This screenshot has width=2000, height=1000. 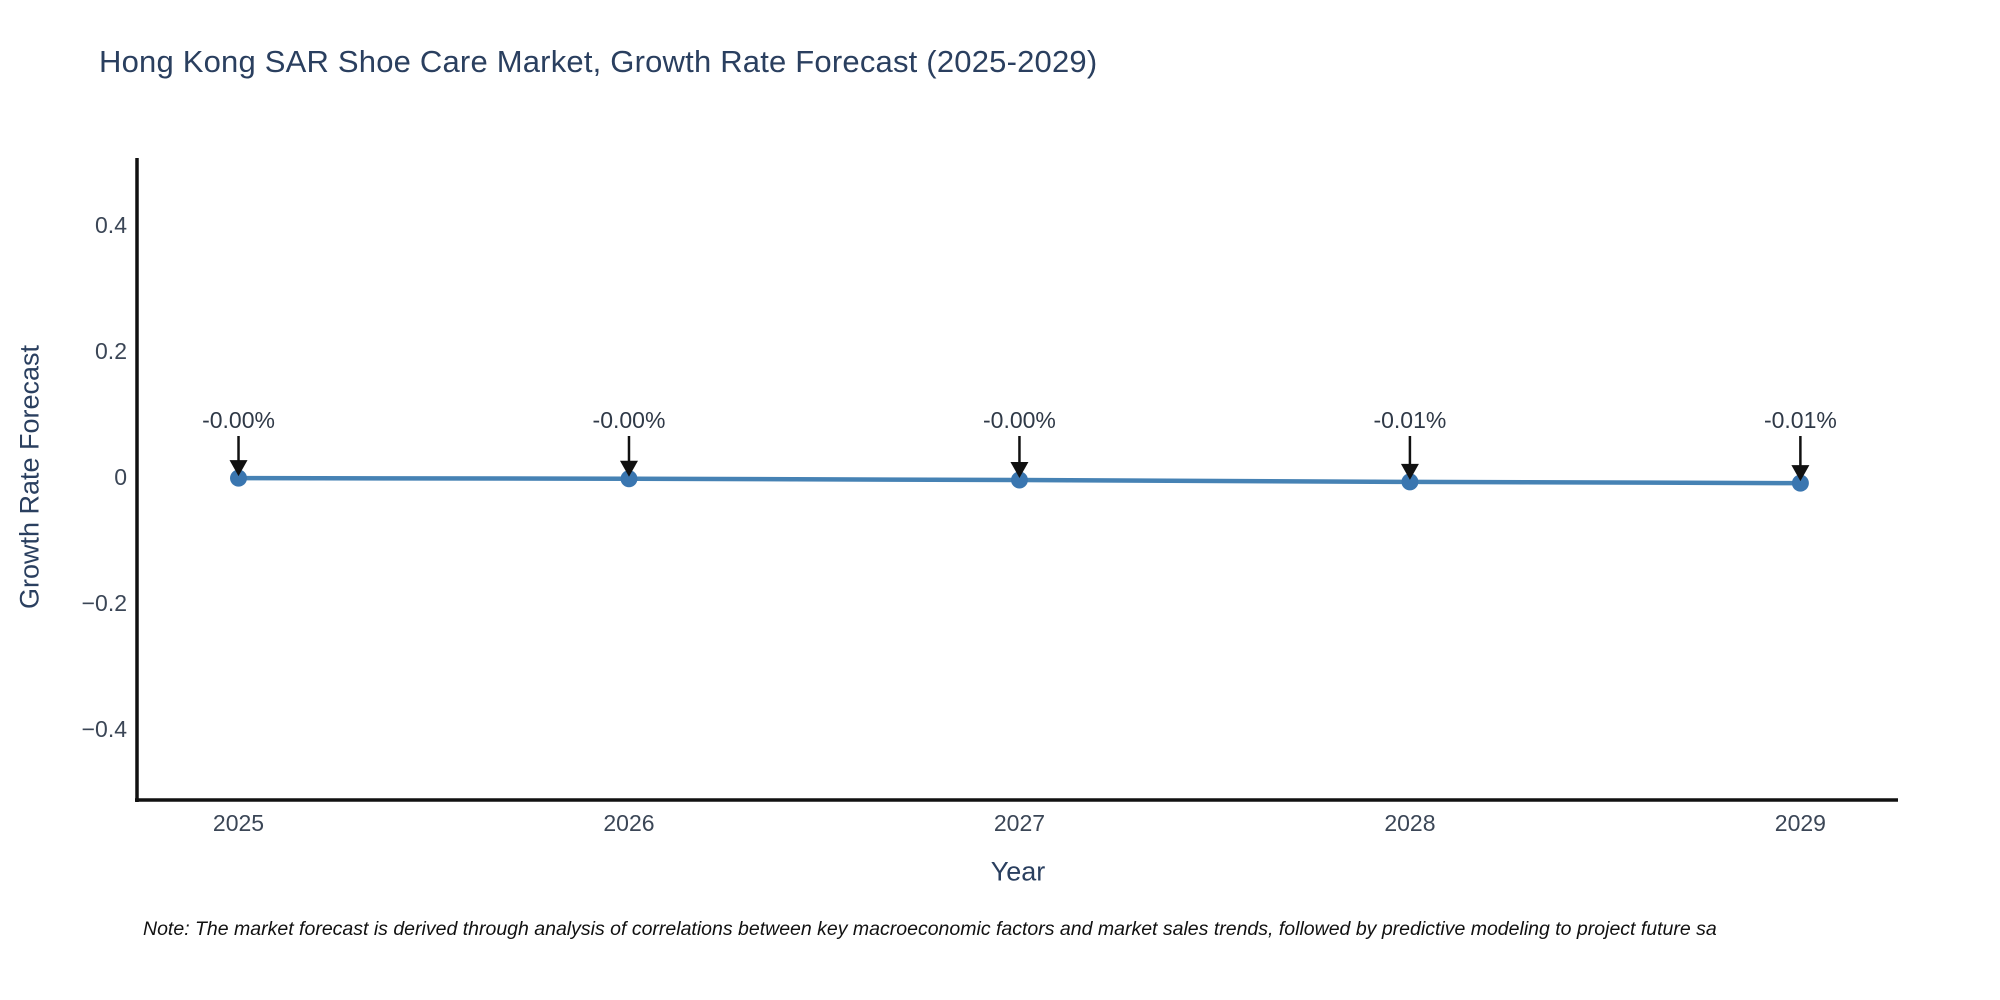 I want to click on x-tick-label: 2026, so click(x=628, y=823).